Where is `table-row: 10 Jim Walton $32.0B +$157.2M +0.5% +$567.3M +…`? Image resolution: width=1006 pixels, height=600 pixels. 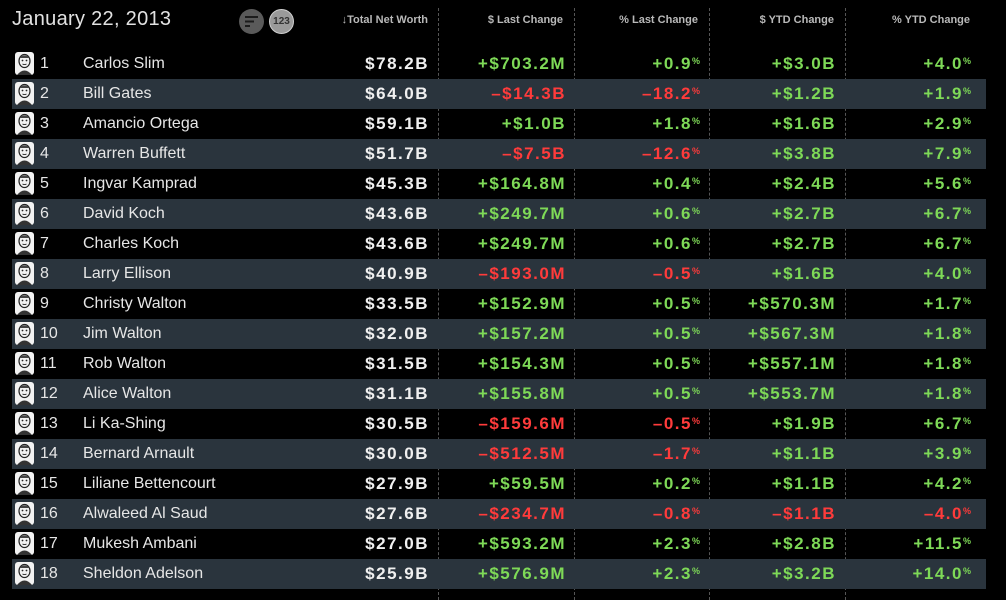 table-row: 10 Jim Walton $32.0B +$157.2M +0.5% +$567.3M +… is located at coordinates (499, 334).